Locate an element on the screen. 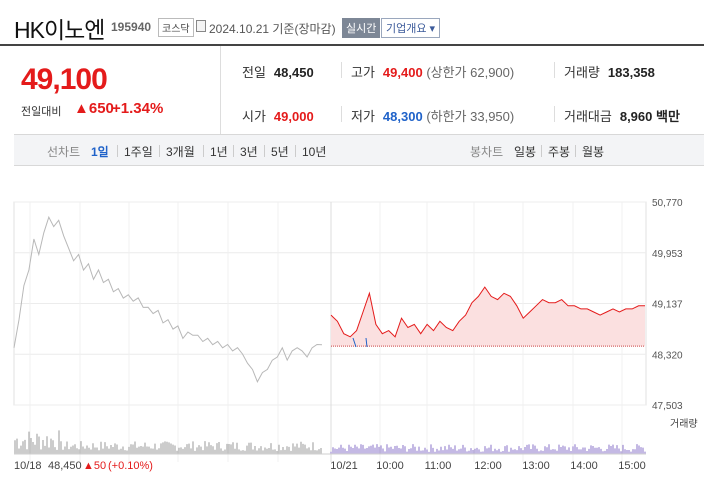 This screenshot has width=704, height=482. stat-low: 저가 48,300 (하한가 33,950) is located at coordinates (432, 115).